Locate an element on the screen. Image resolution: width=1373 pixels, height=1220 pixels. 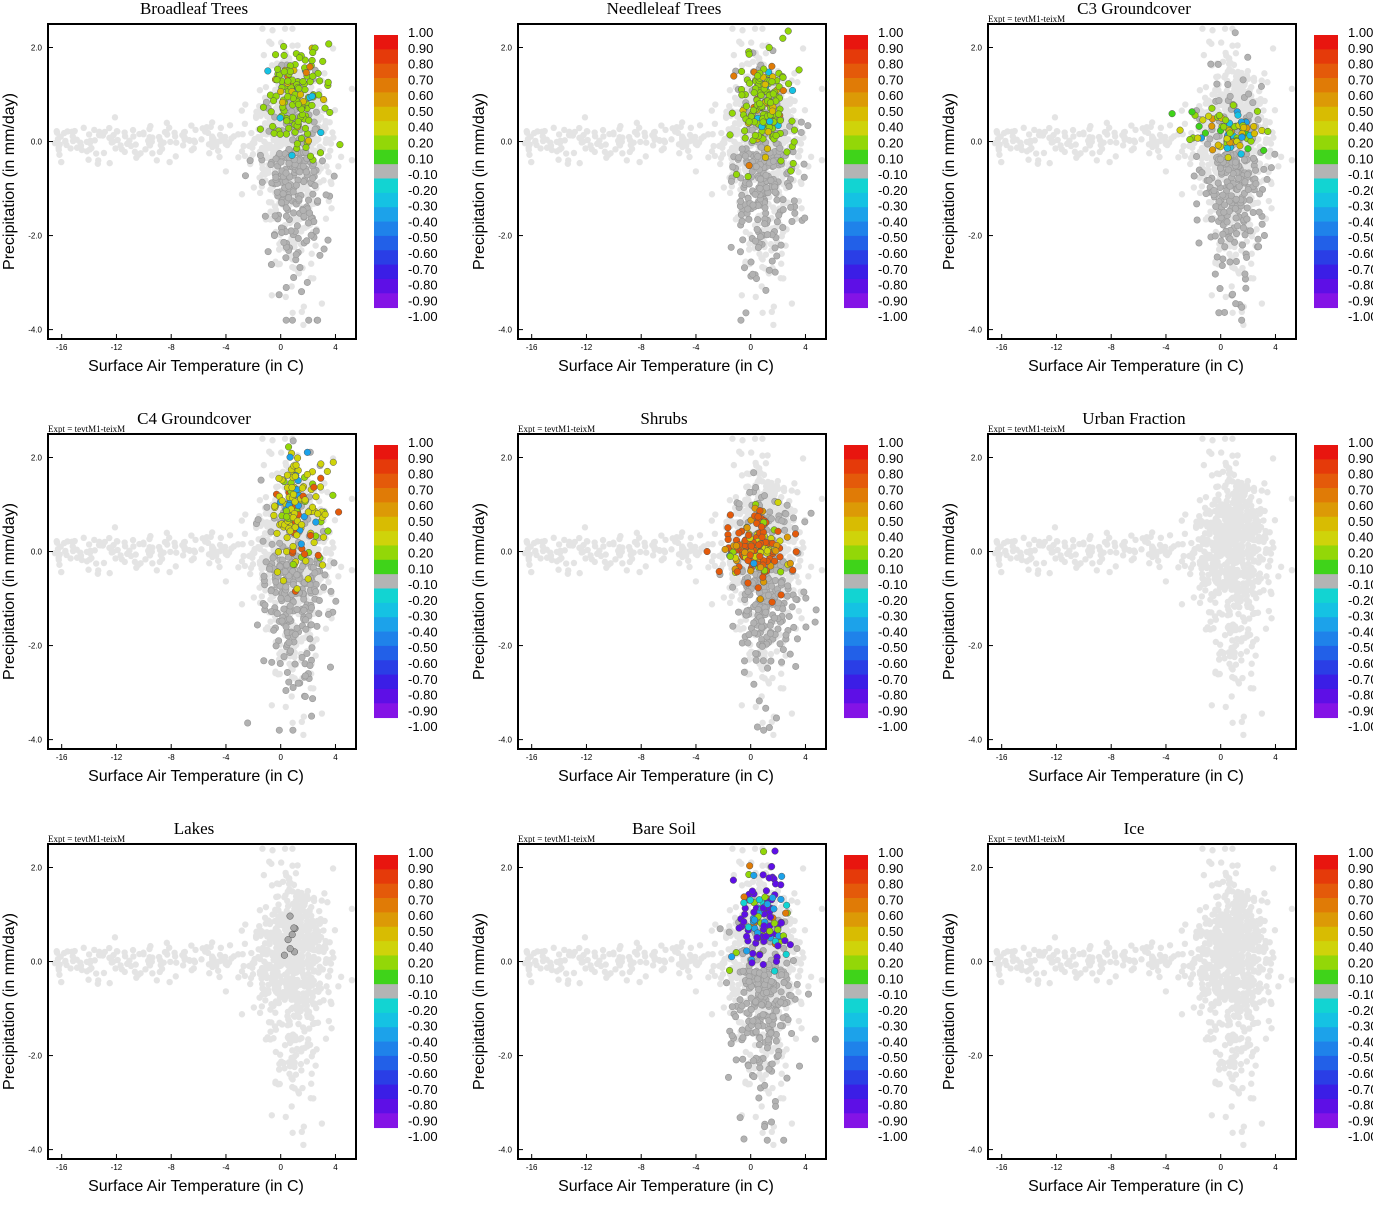
colorbar-label: -0.80 is located at coordinates (1360, 285).